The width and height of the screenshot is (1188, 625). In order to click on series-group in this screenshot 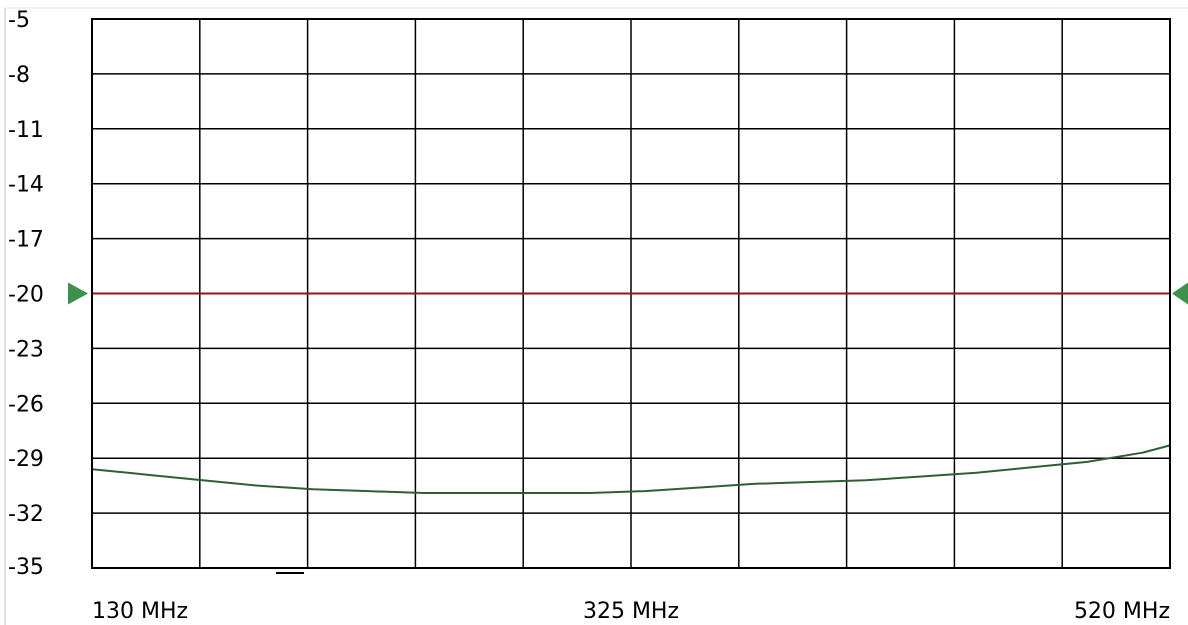, I will do `click(631, 469)`.